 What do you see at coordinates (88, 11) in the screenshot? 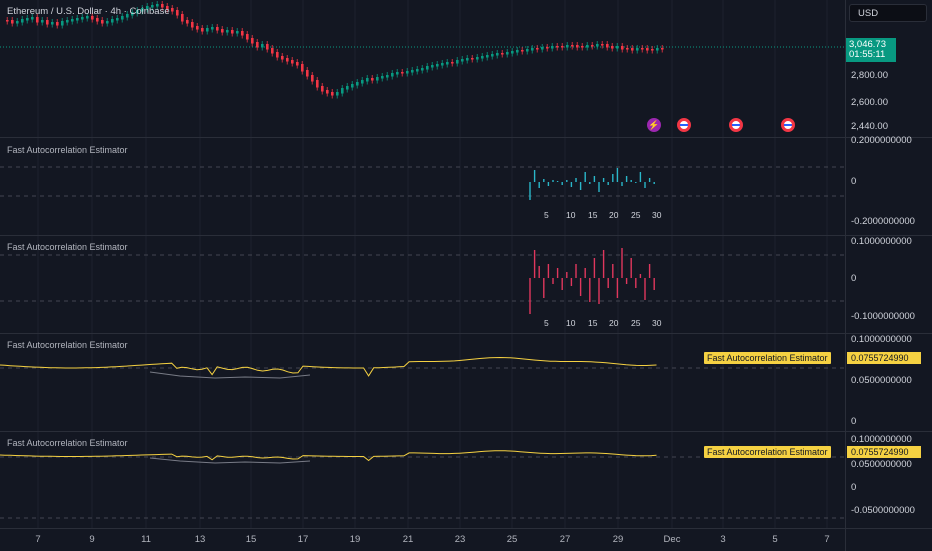
I see `symbol-title: Ethereum / U.S. Dollar · 4h · Coinbase` at bounding box center [88, 11].